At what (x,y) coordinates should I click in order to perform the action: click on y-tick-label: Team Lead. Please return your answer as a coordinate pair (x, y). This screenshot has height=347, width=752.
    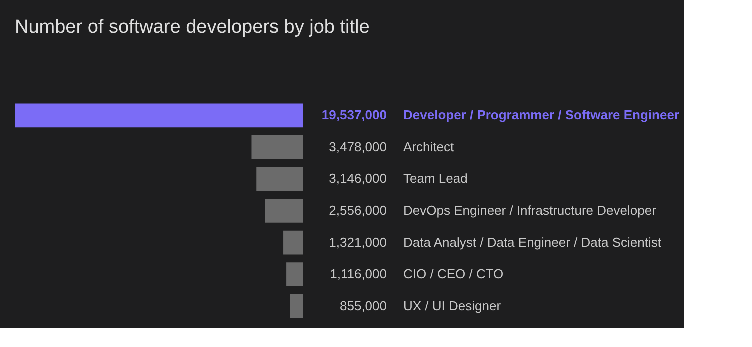
    Looking at the image, I should click on (436, 178).